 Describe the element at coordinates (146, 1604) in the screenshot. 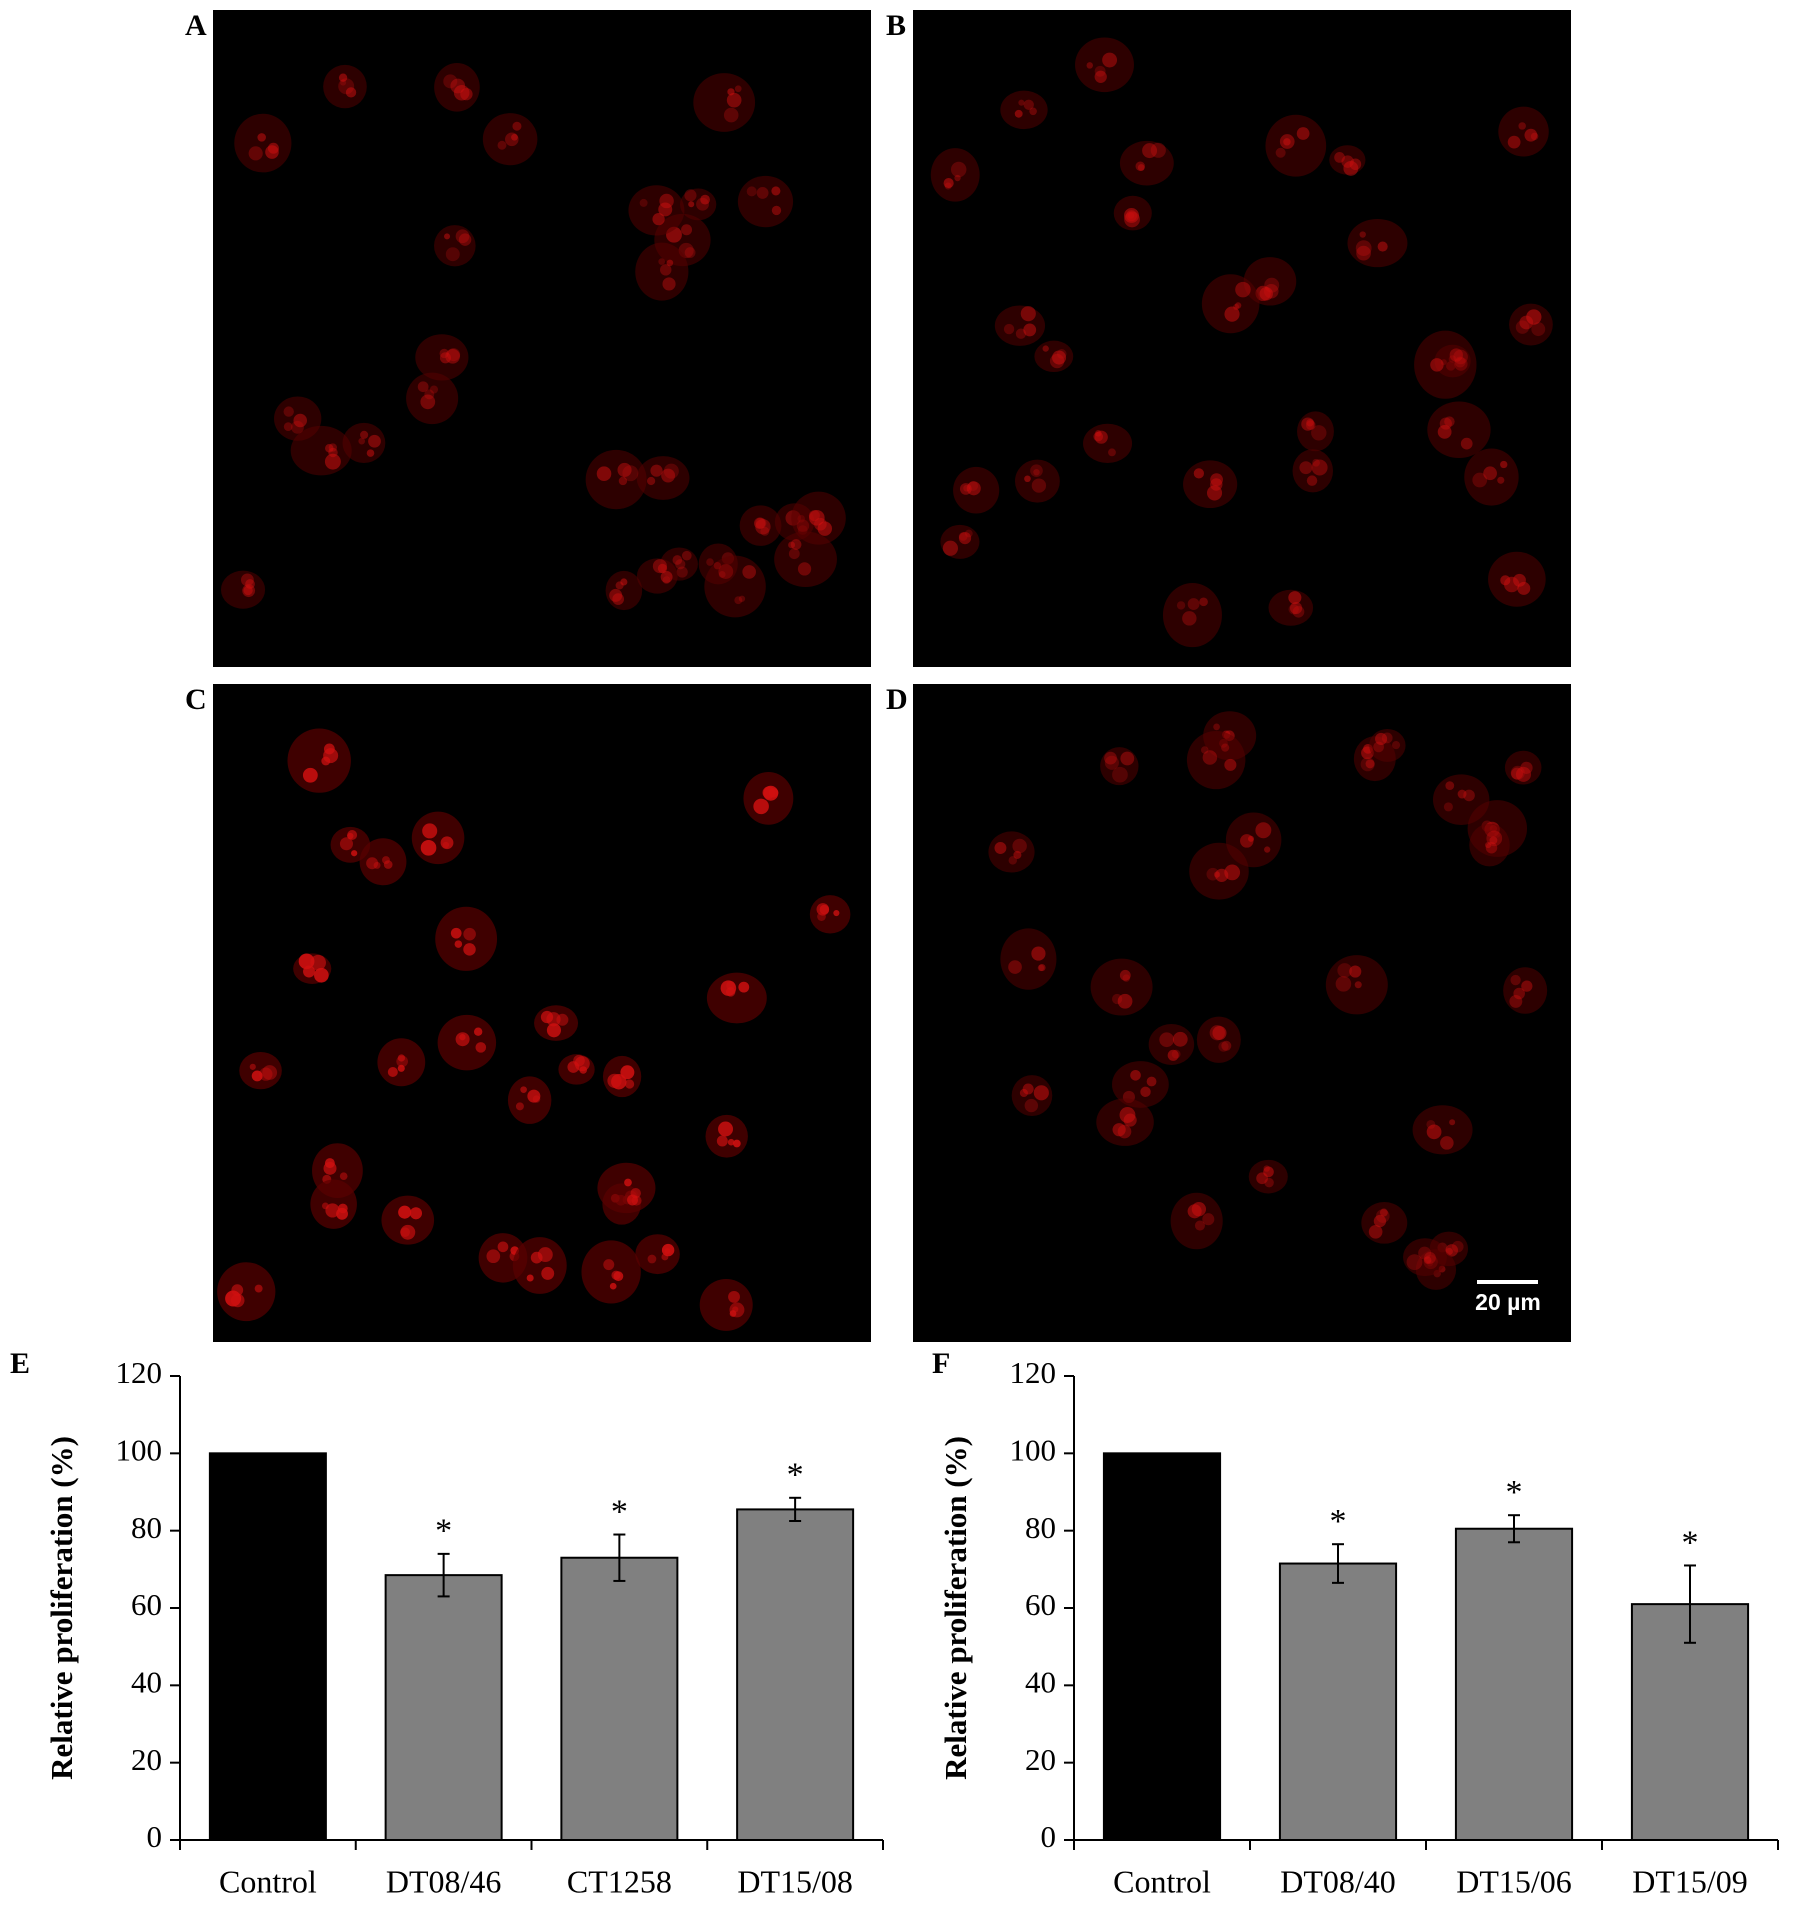

I see `y-tick-label: 60` at that location.